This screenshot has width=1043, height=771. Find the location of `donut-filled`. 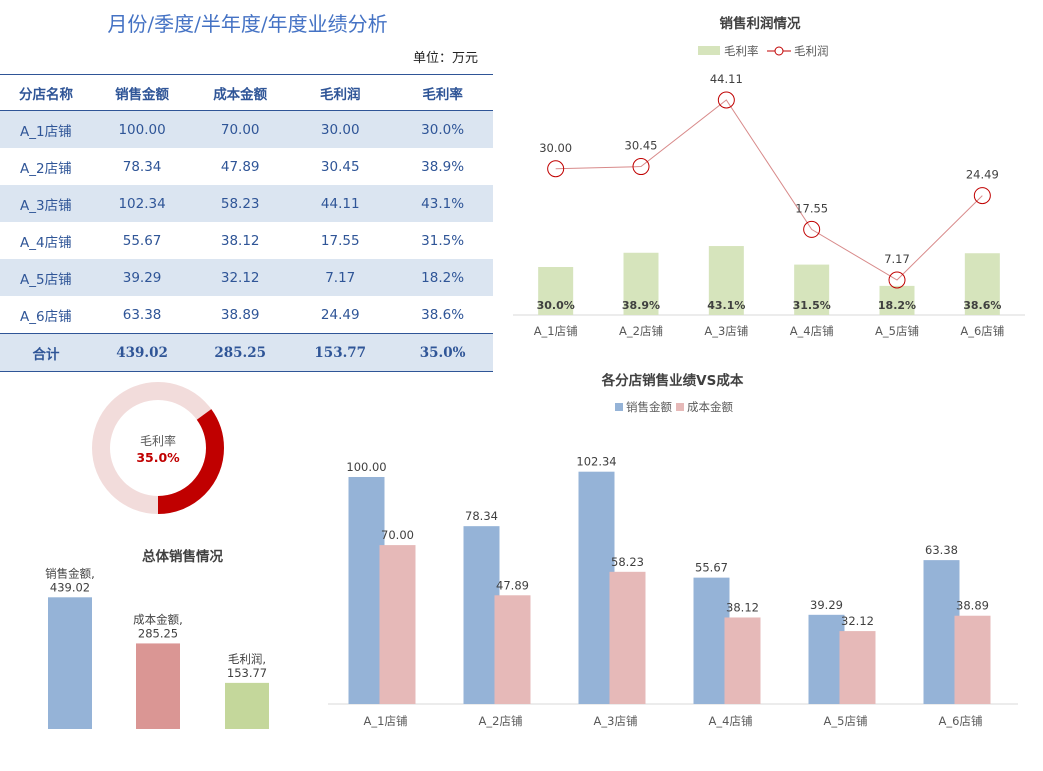

donut-filled is located at coordinates (158, 448).